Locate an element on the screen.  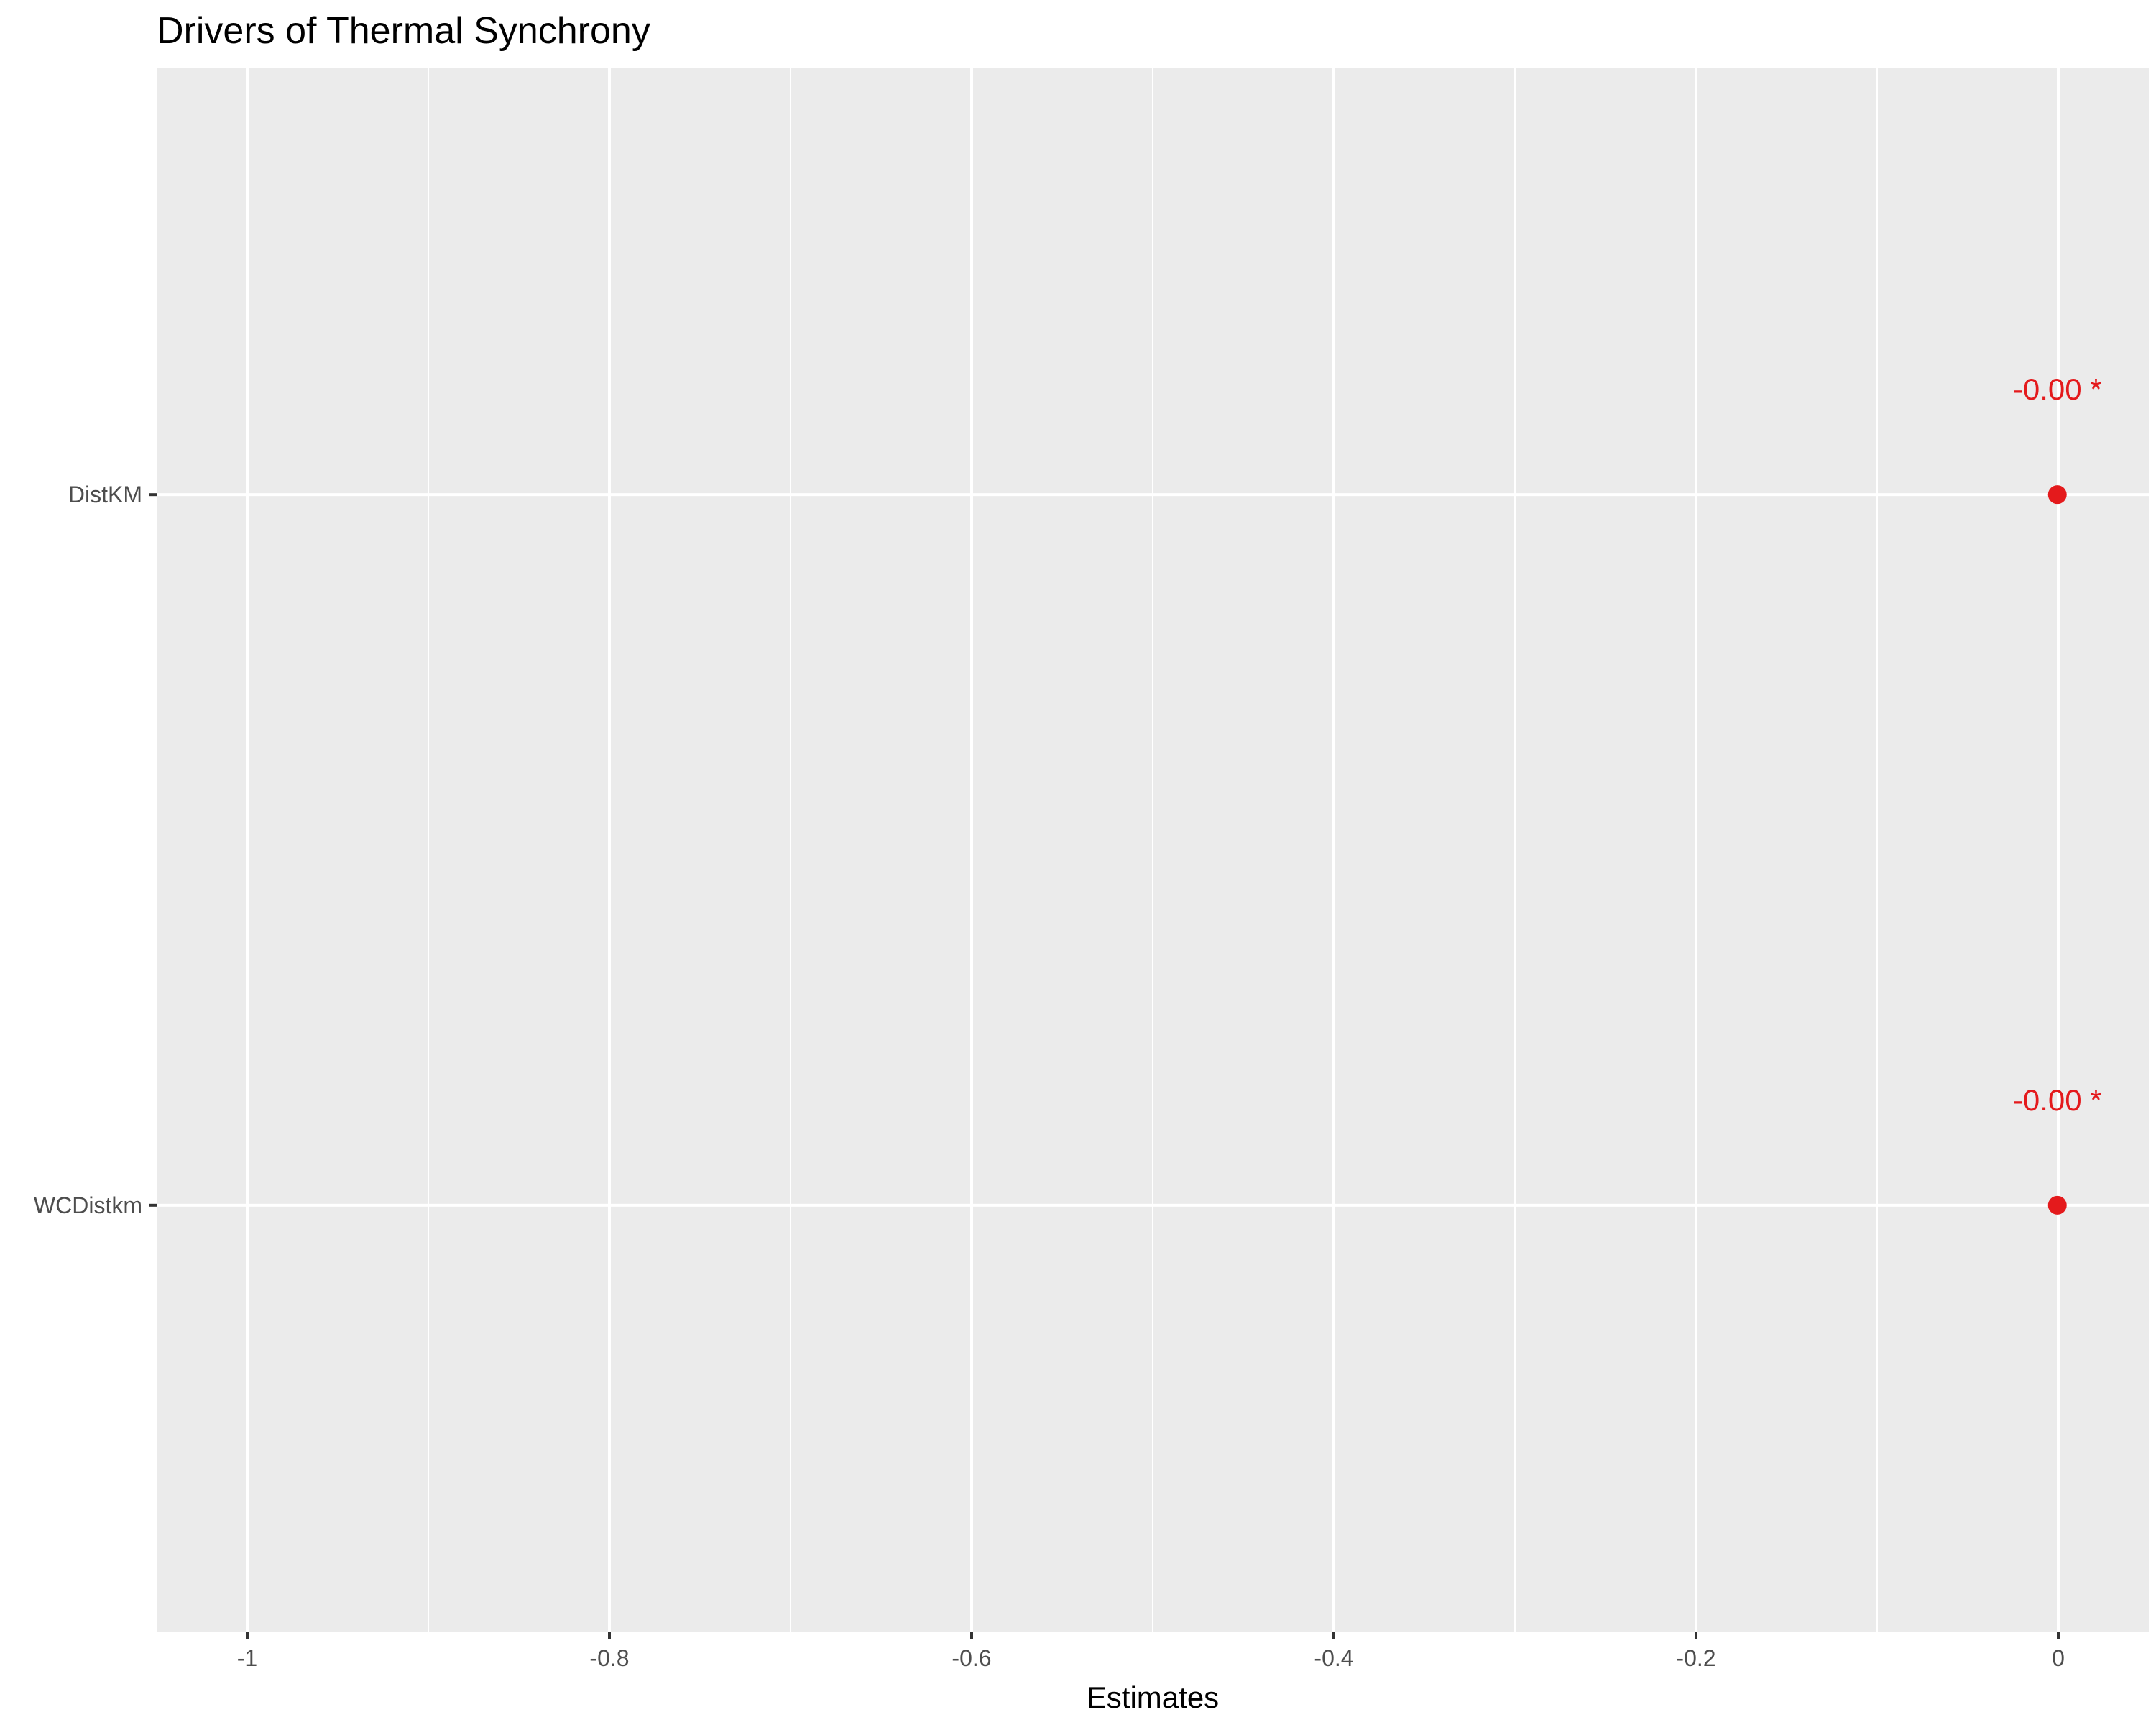
y-axis-tick-labels: DistKM WCDistkm is located at coordinates (88, 850).